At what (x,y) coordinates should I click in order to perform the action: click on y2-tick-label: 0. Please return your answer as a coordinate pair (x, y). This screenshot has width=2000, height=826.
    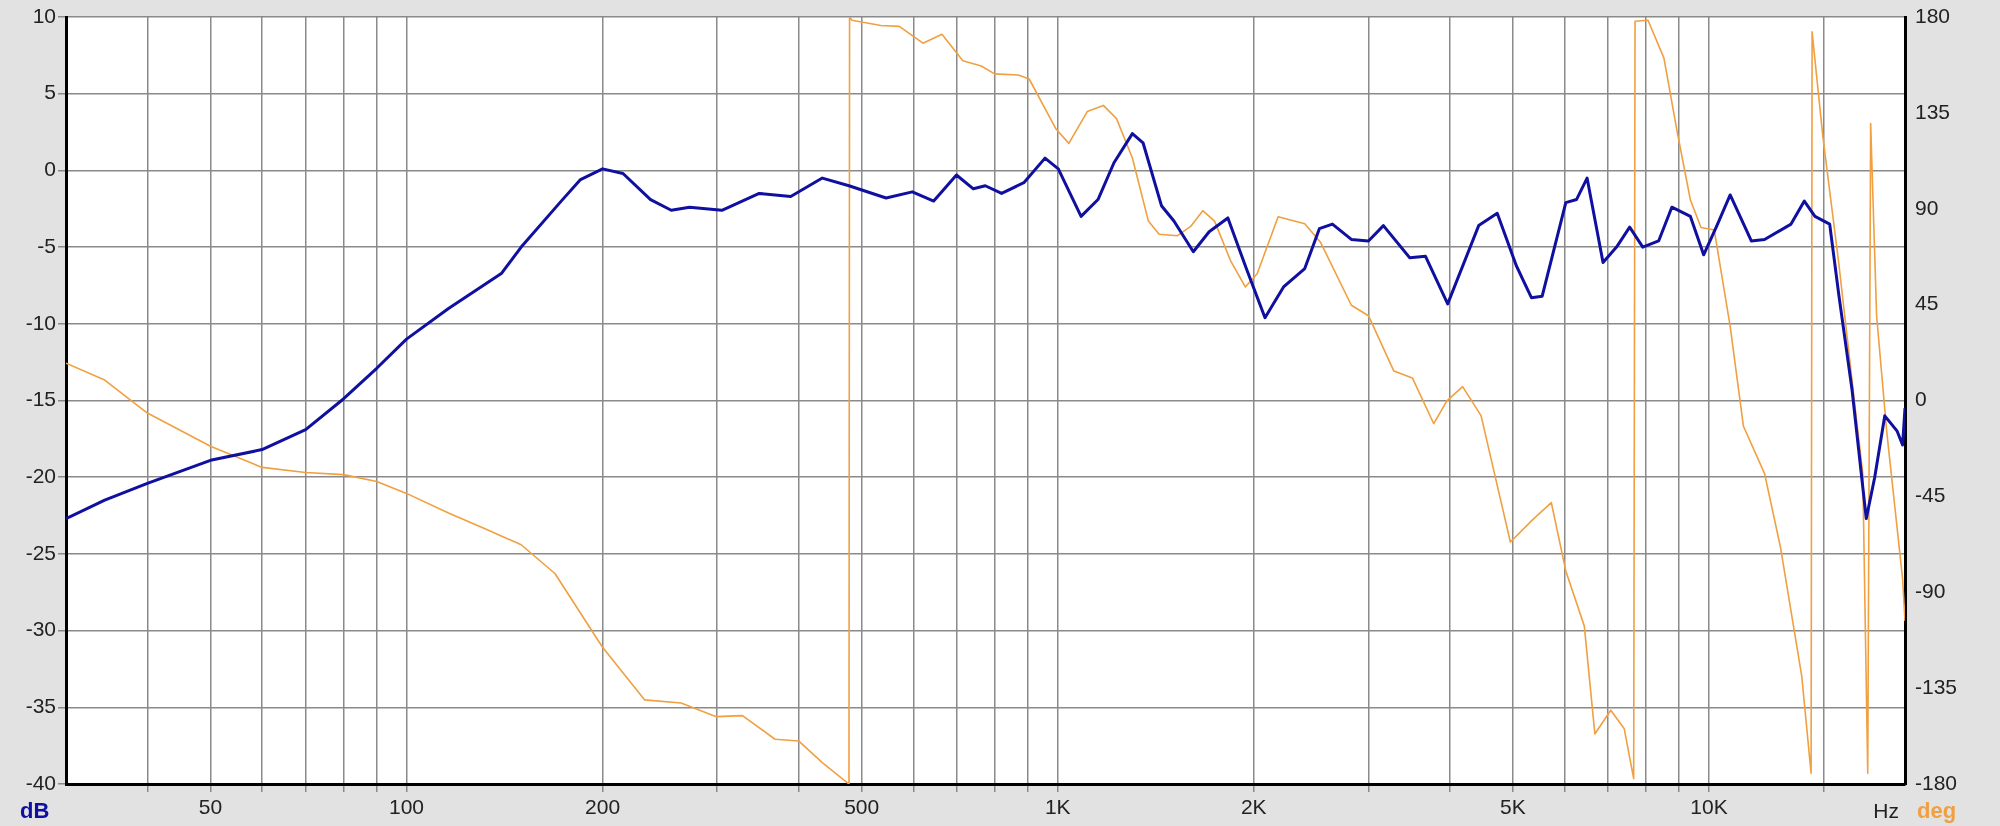
    Looking at the image, I should click on (1921, 399).